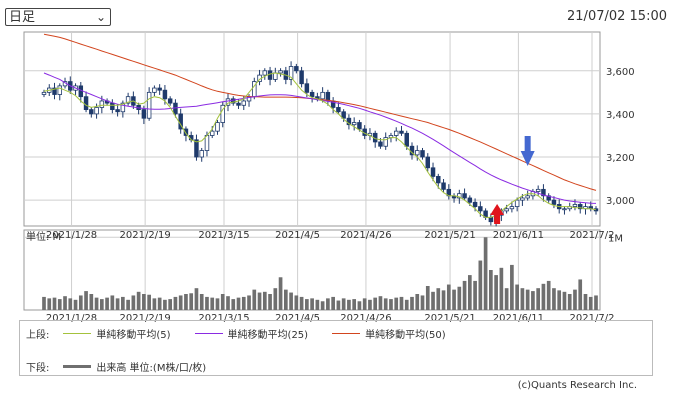  Describe the element at coordinates (58, 17) in the screenshot. I see `period-select: 日足 ⌄` at that location.